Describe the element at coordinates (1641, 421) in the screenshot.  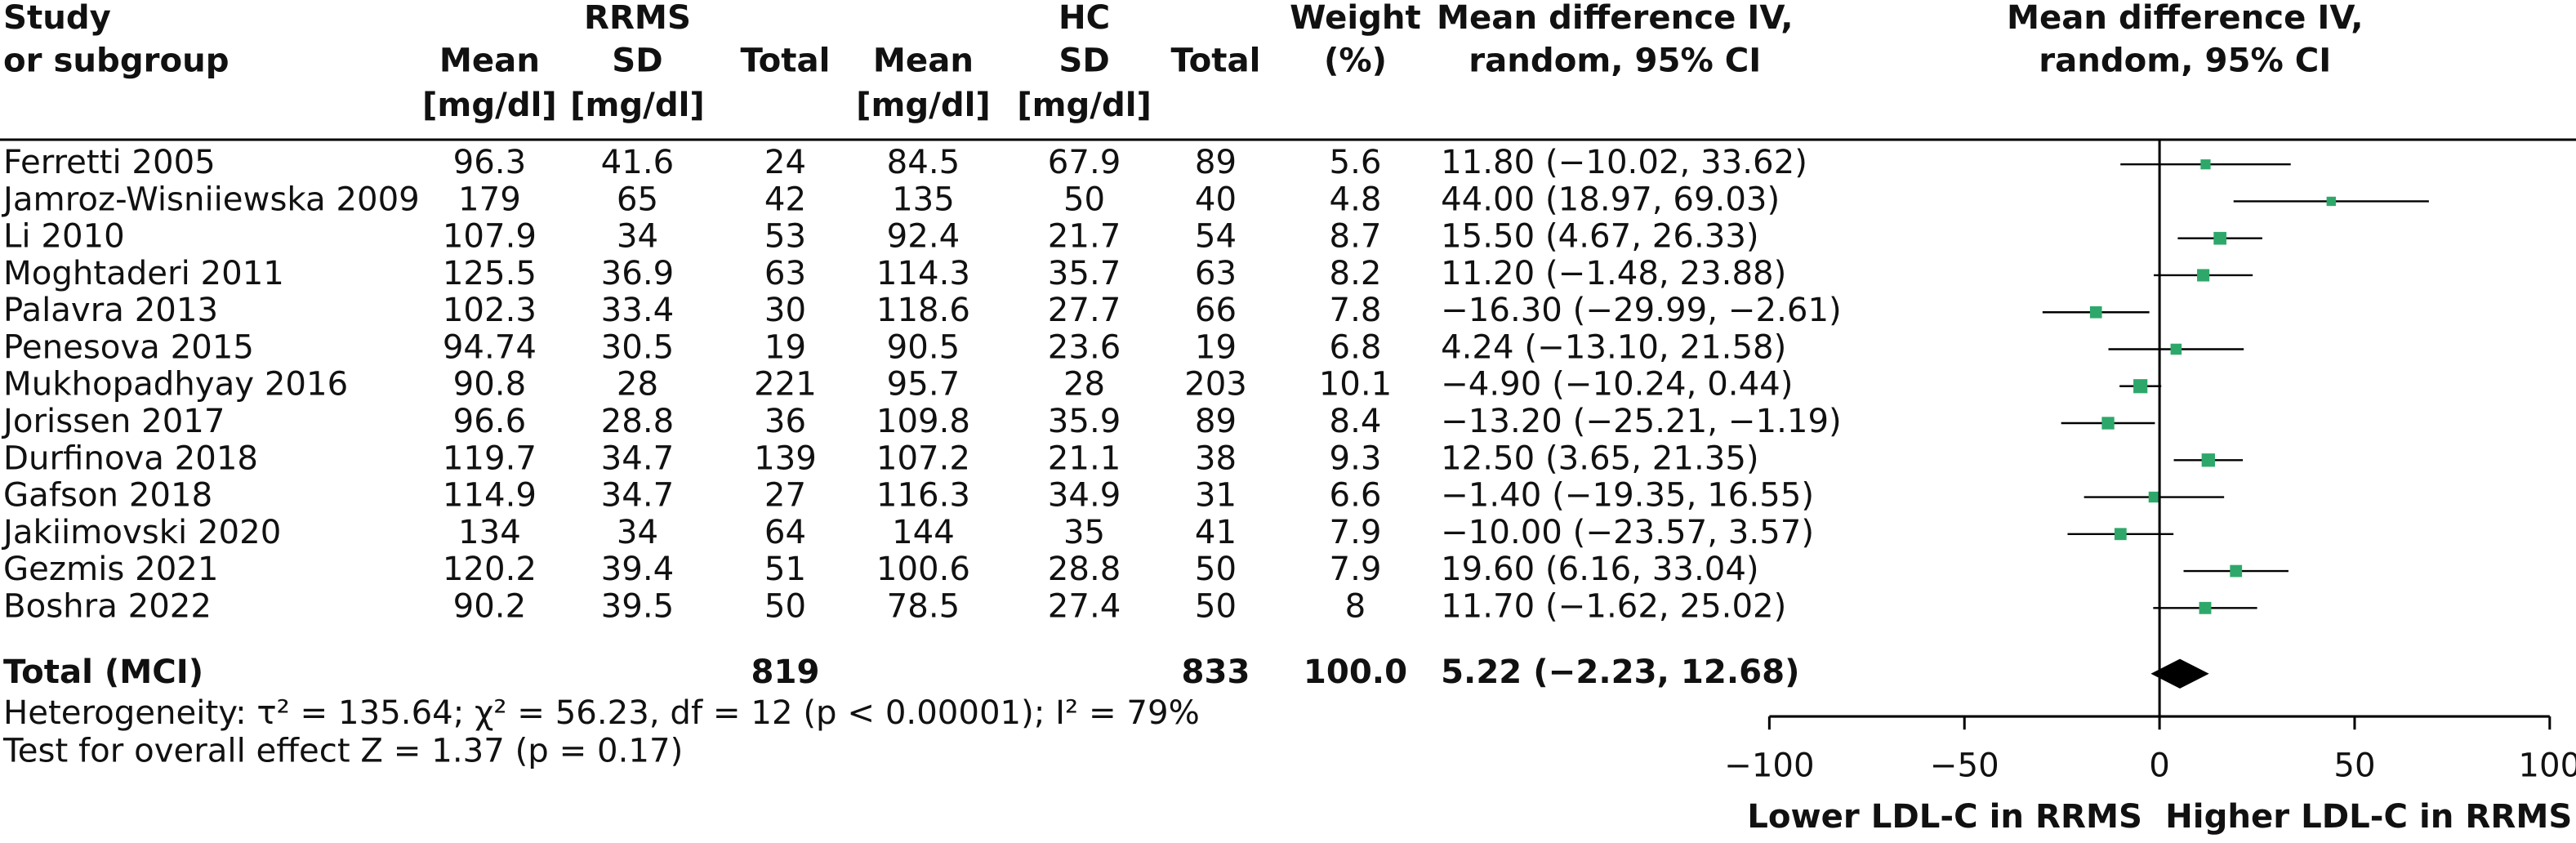
I see `ci-label: −13.20 (−25.21, −1.19)` at that location.